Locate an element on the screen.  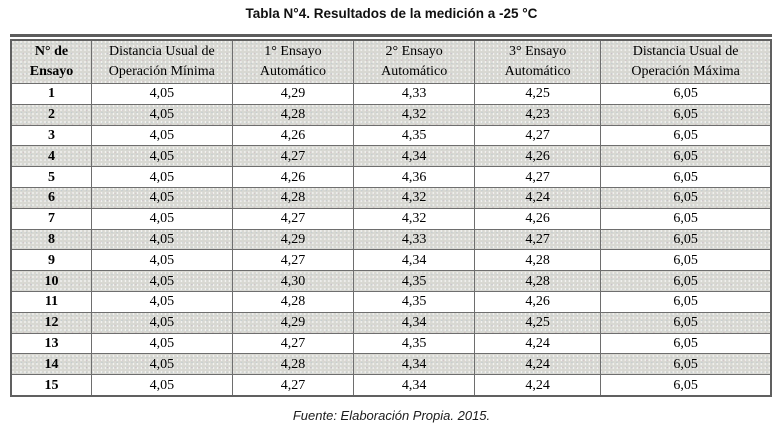
row-number-cell: 13 is located at coordinates (51, 343).